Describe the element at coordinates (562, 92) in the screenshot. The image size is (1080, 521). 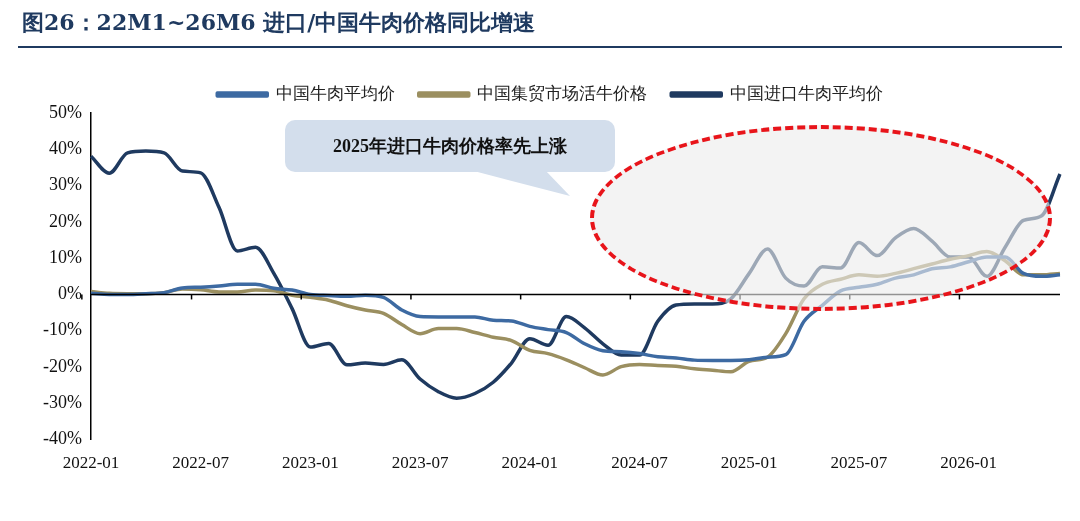
I see `legend-label: 中国集贸市场活牛价格` at that location.